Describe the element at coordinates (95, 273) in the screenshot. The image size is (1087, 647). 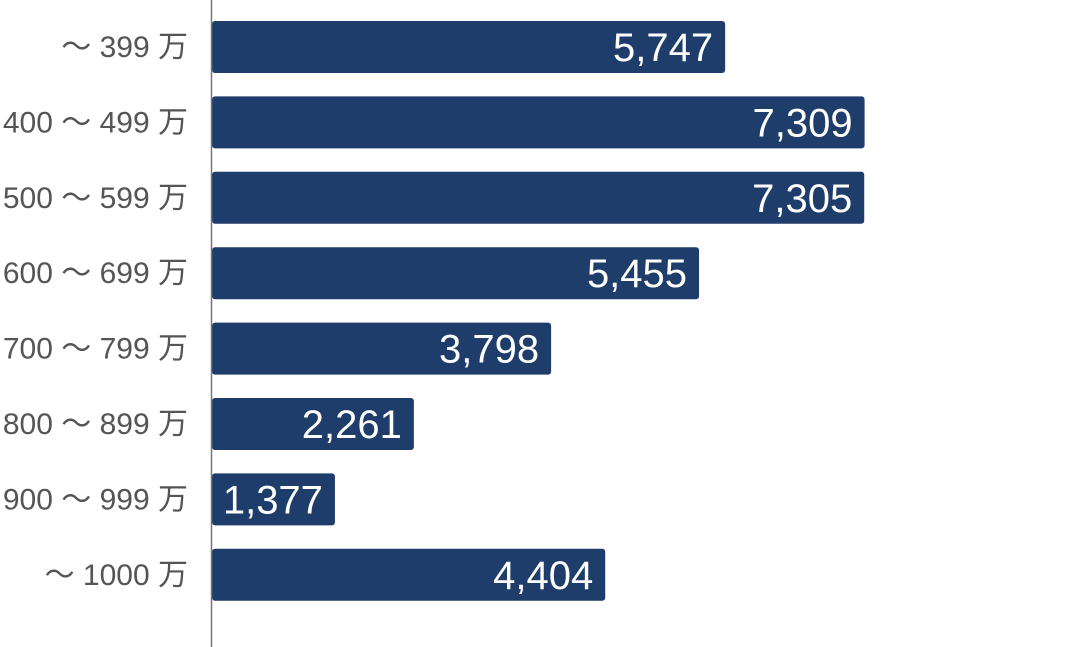
I see `category-label: 600 〜 699 万` at that location.